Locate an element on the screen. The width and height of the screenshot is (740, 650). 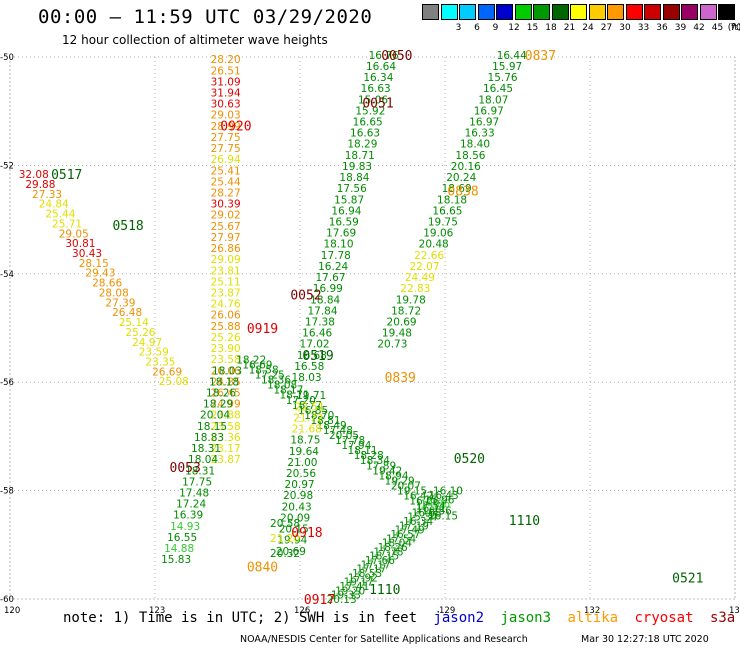
wave-height-value: 23.58 is located at coordinates (226, 427).